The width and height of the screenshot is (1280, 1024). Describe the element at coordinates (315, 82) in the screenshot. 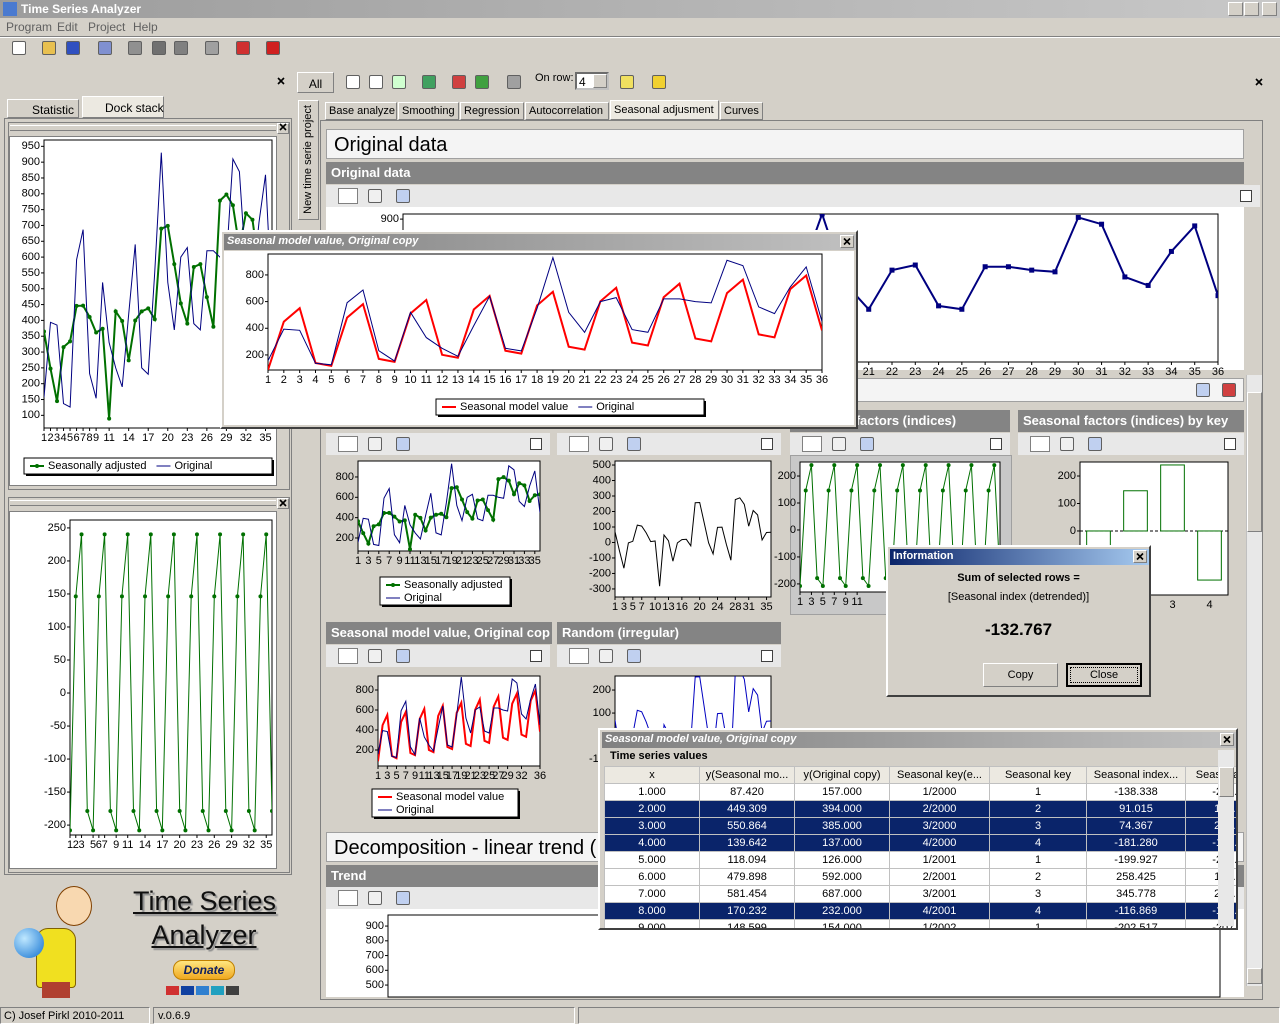

I see `all-button: All` at that location.